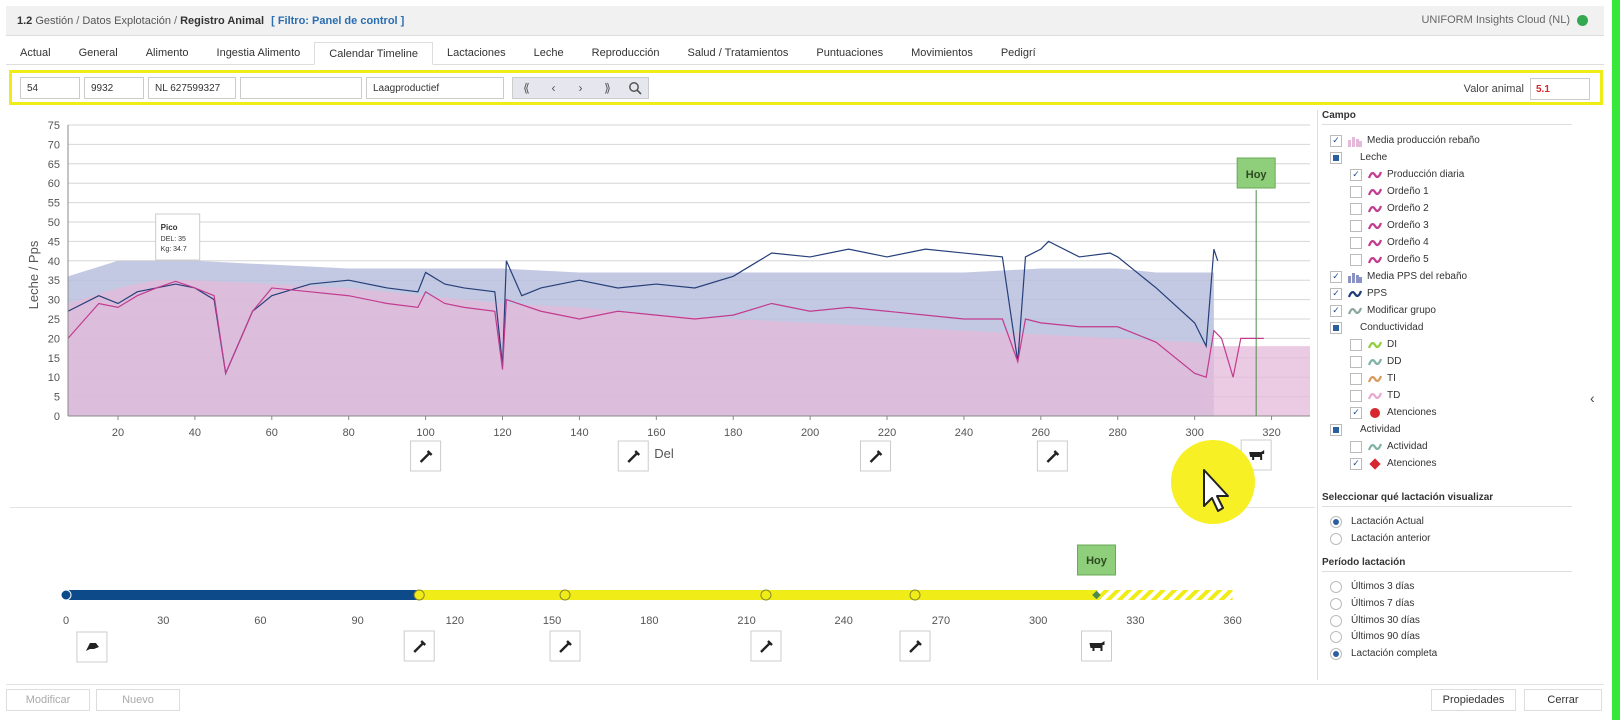 This screenshot has height=720, width=1620. I want to click on radio-lactacion-actual: Lactación Actual, so click(1377, 521).